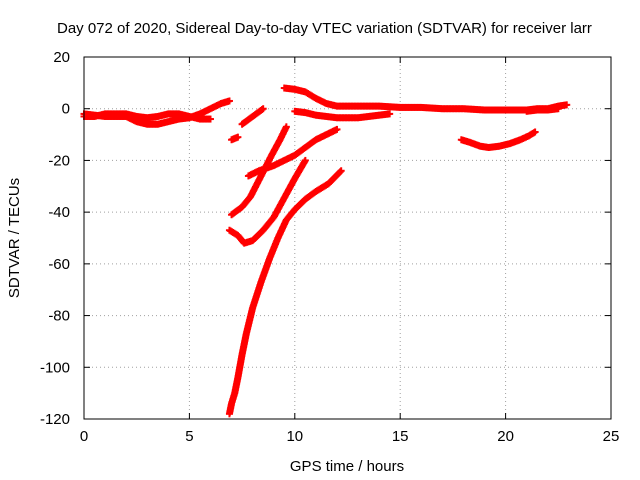 The width and height of the screenshot is (640, 480). Describe the element at coordinates (55, 419) in the screenshot. I see `y-tick-label: -120` at that location.